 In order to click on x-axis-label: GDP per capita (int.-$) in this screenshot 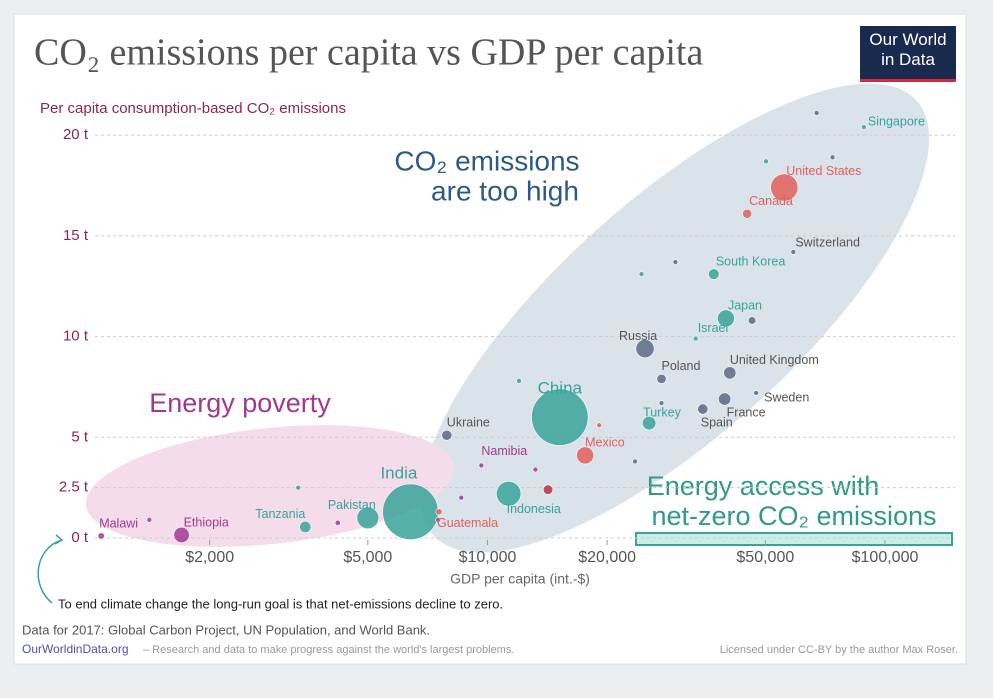, I will do `click(520, 579)`.